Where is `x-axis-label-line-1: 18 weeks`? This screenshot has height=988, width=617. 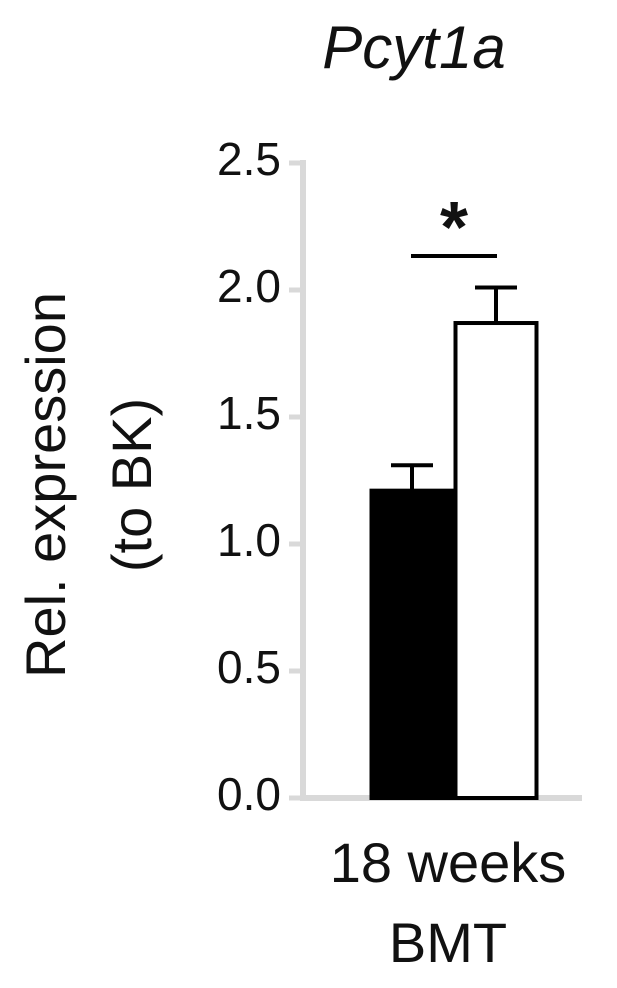 x-axis-label-line-1: 18 weeks is located at coordinates (448, 862).